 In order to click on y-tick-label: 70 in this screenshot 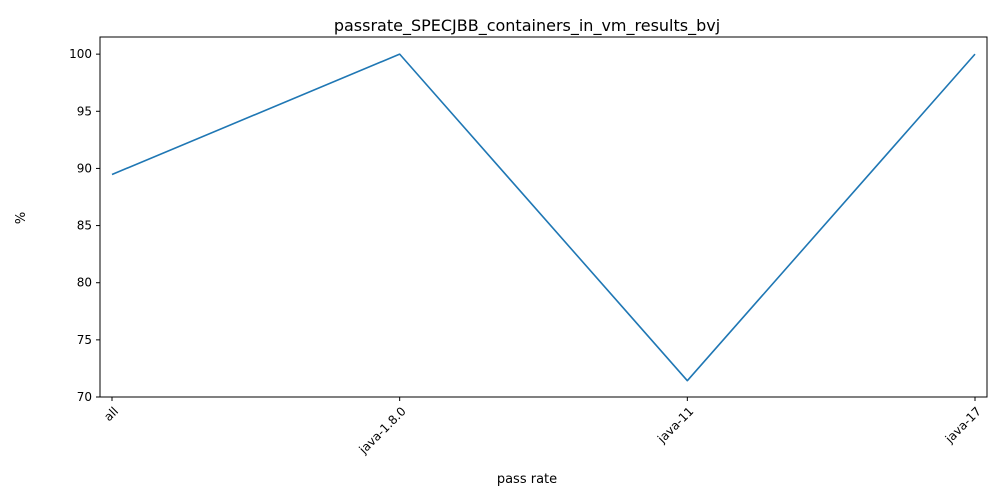, I will do `click(84, 397)`.